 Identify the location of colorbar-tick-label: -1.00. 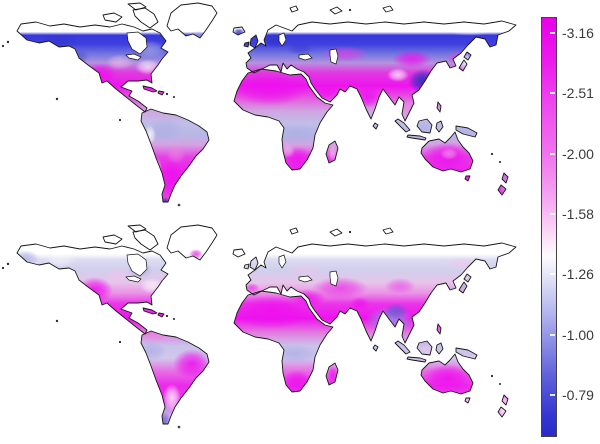
(578, 335).